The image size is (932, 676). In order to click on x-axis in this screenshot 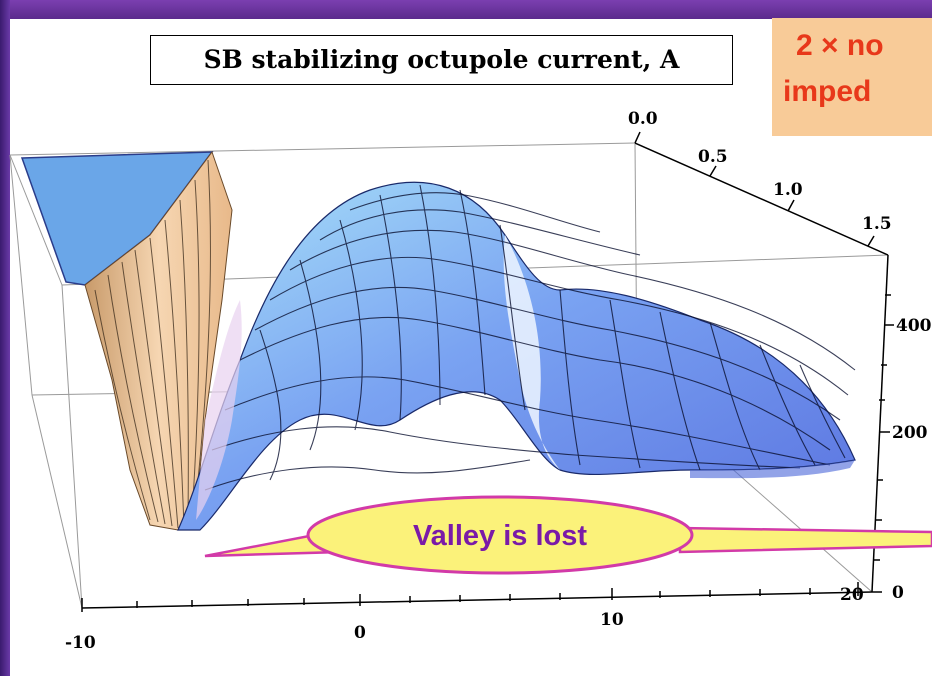, I will do `click(477, 597)`.